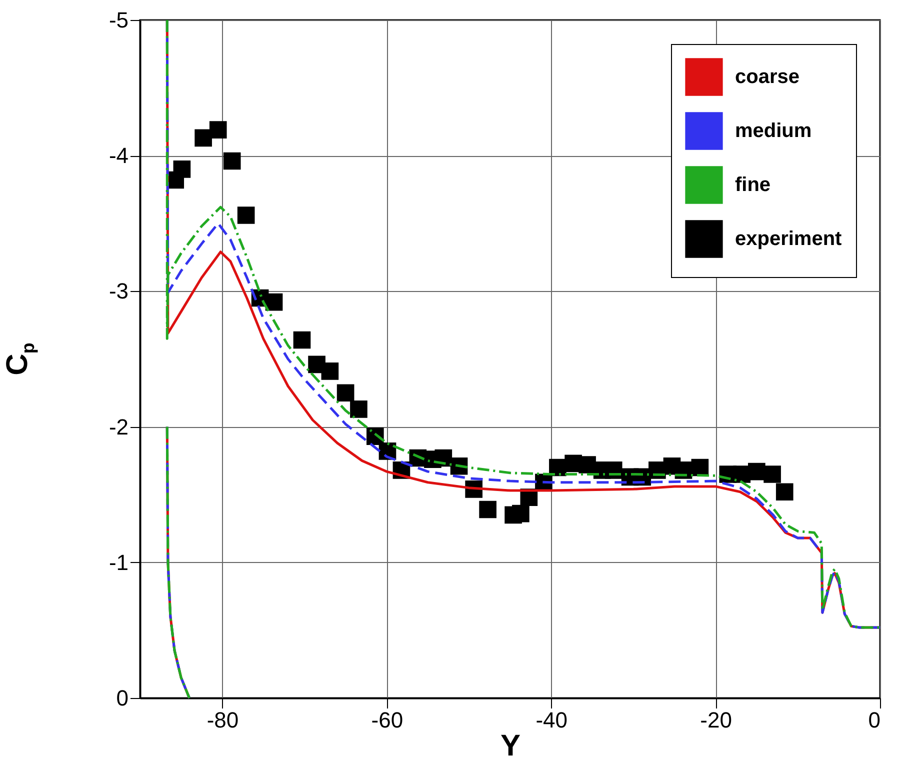  Describe the element at coordinates (387, 720) in the screenshot. I see `x-tick-label: -60` at that location.